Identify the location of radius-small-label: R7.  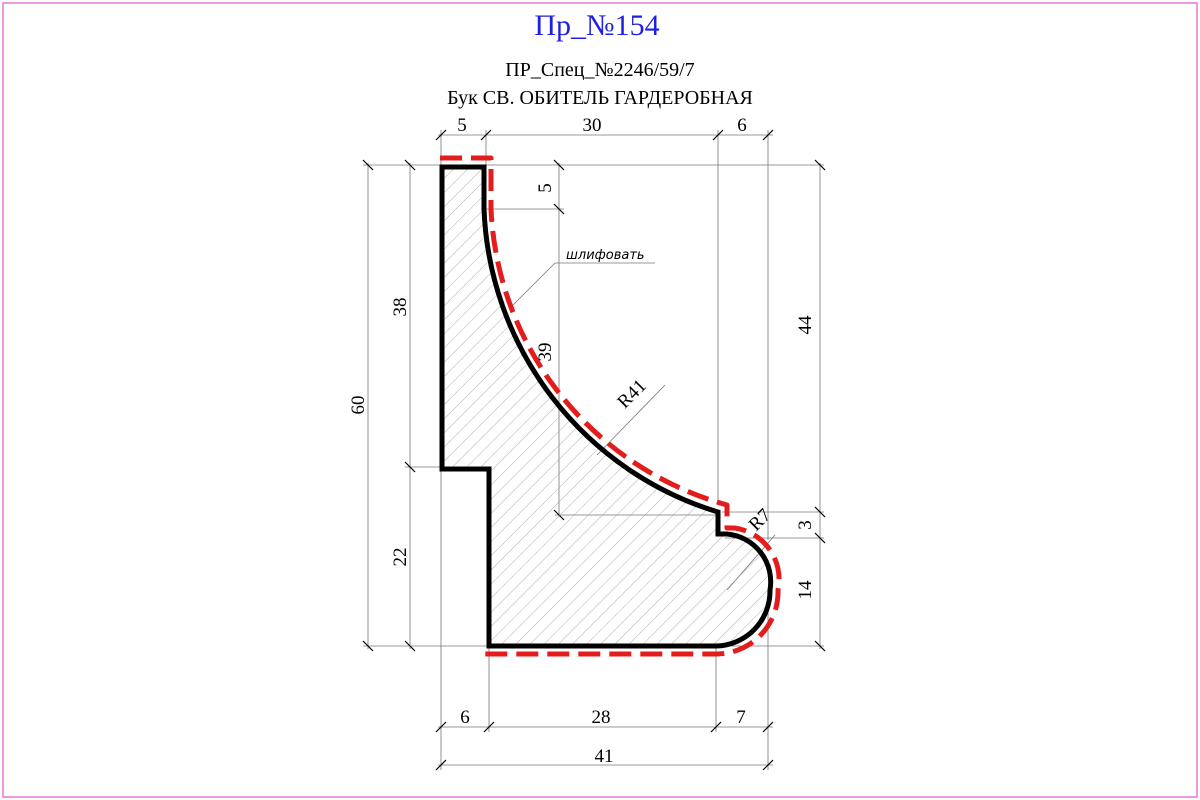
(760, 520).